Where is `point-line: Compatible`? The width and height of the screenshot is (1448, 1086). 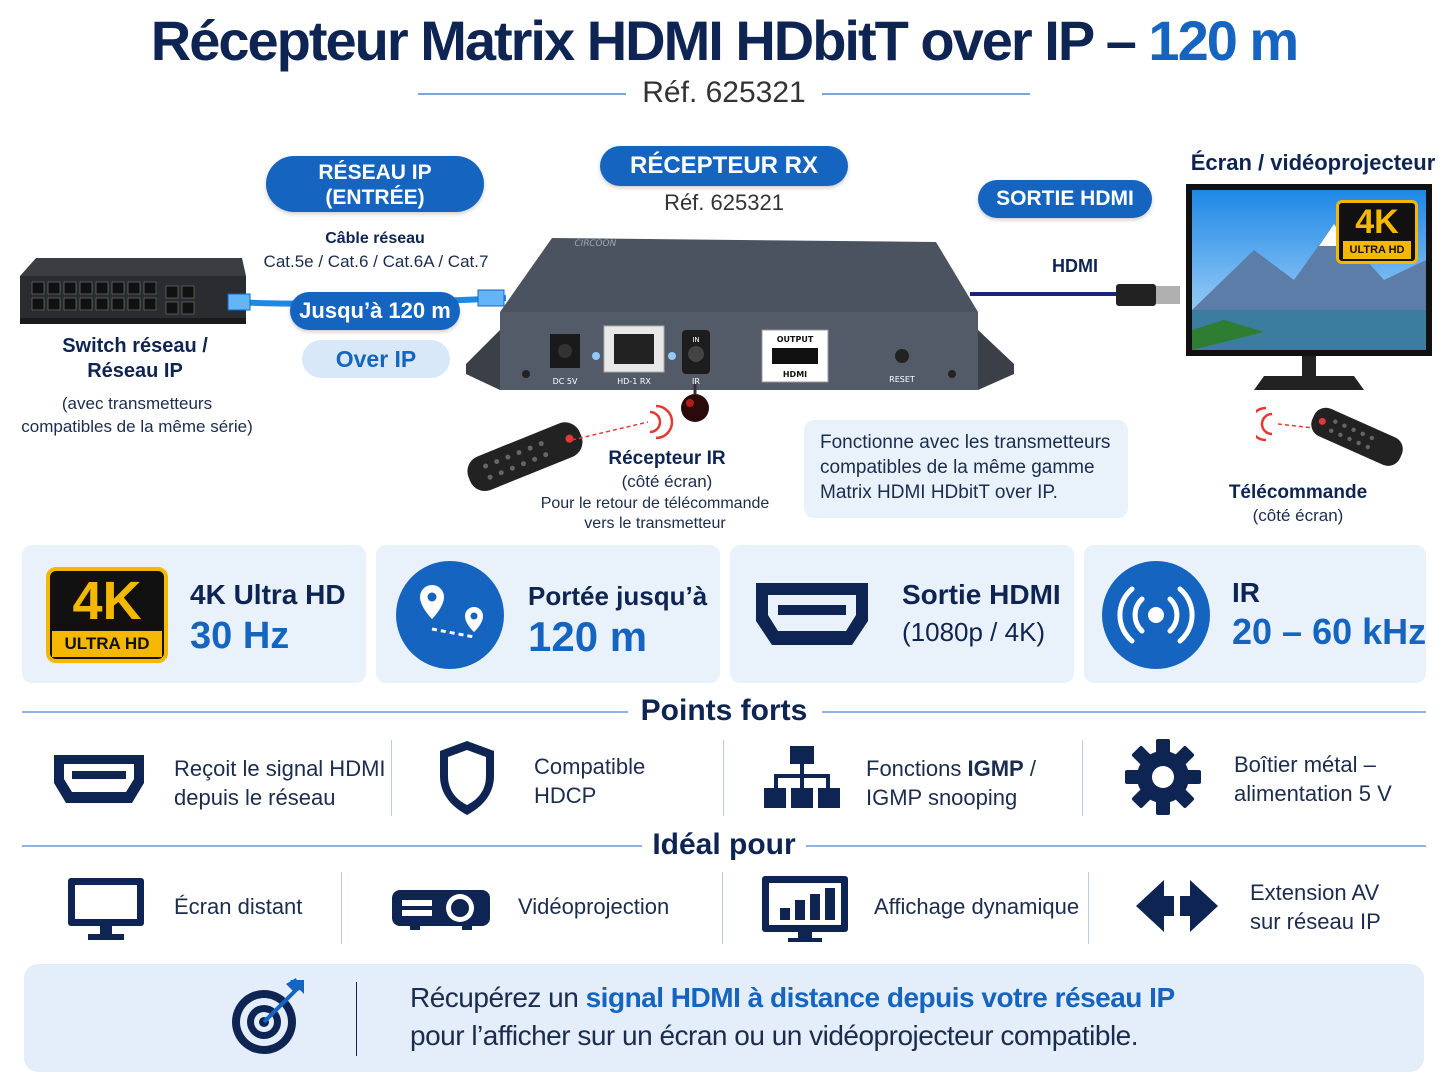 point-line: Compatible is located at coordinates (590, 766).